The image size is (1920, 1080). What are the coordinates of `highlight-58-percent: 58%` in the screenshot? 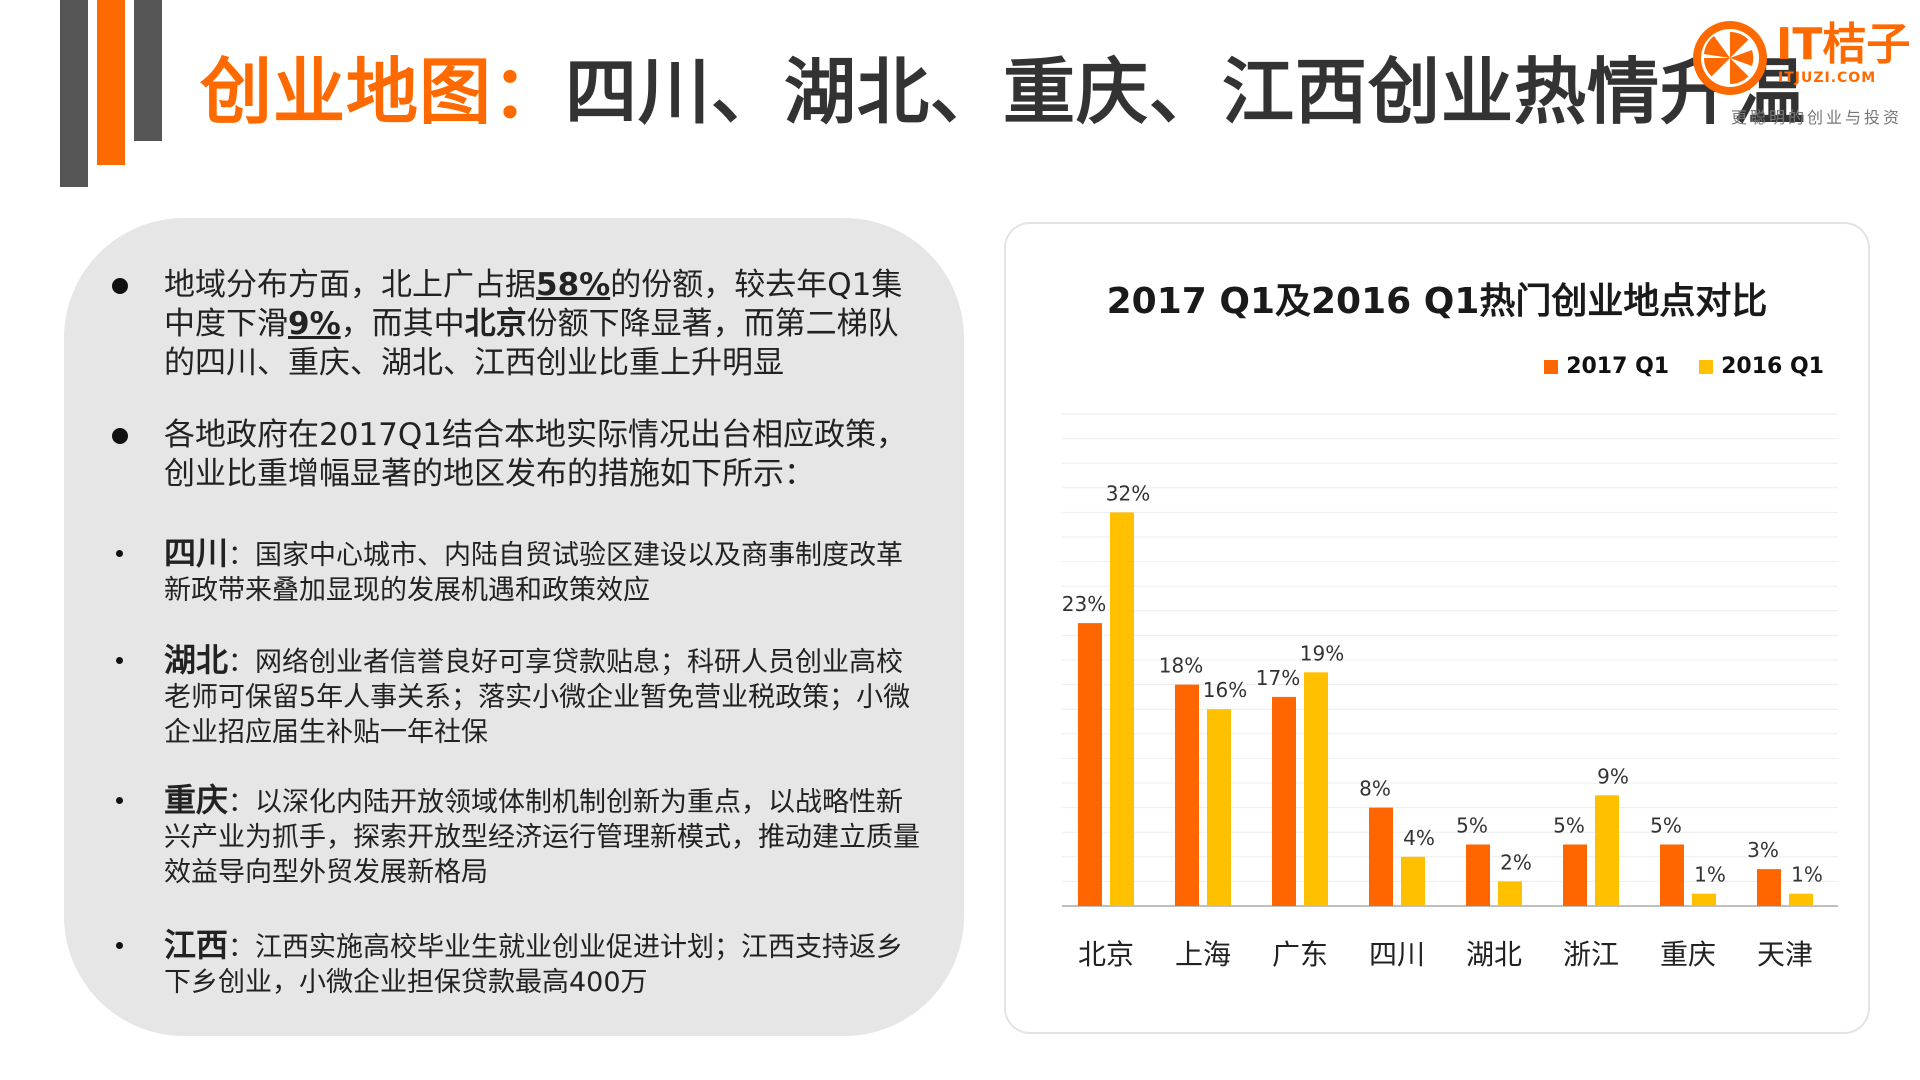 It's located at (573, 285).